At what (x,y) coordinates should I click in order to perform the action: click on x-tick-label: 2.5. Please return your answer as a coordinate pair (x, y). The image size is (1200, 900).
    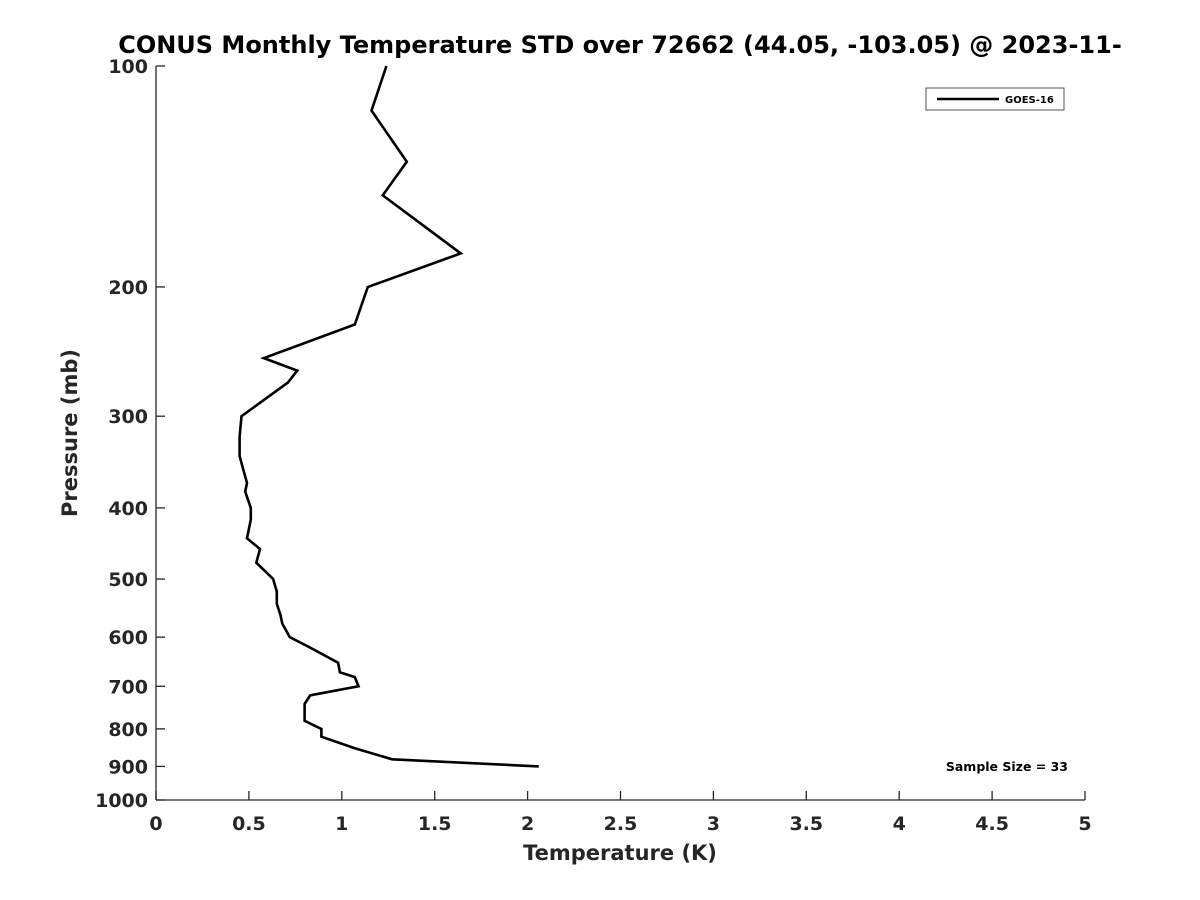
    Looking at the image, I should click on (621, 824).